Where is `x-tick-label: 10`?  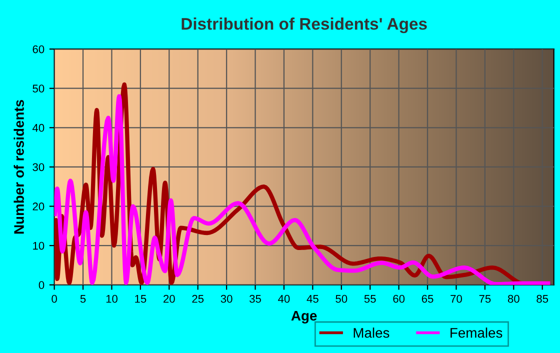
x-tick-label: 10 is located at coordinates (112, 298).